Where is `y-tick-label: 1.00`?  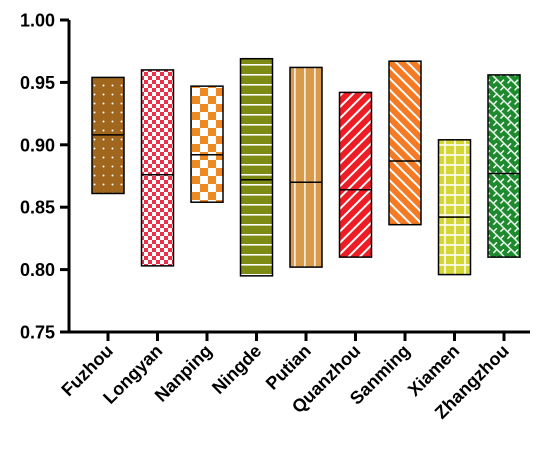 y-tick-label: 1.00 is located at coordinates (37, 21).